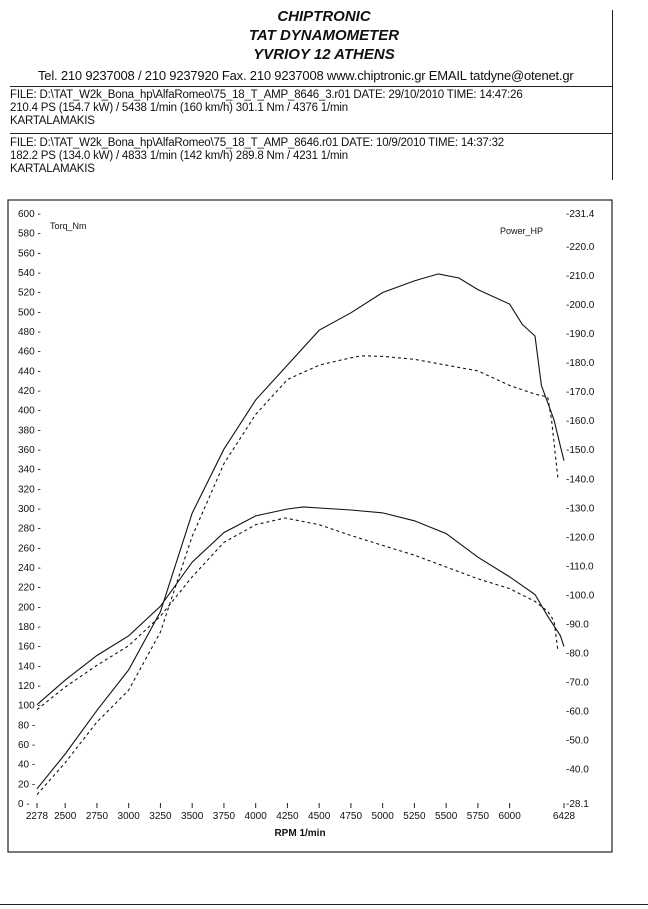  I want to click on right-tick-label: -70.0, so click(577, 682).